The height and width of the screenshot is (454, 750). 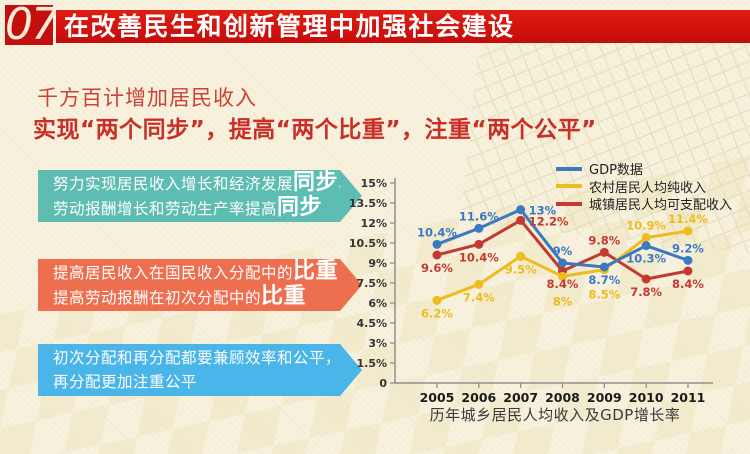 What do you see at coordinates (555, 415) in the screenshot?
I see `chart-caption: 历年城乡居民人均收入及GDP增长率` at bounding box center [555, 415].